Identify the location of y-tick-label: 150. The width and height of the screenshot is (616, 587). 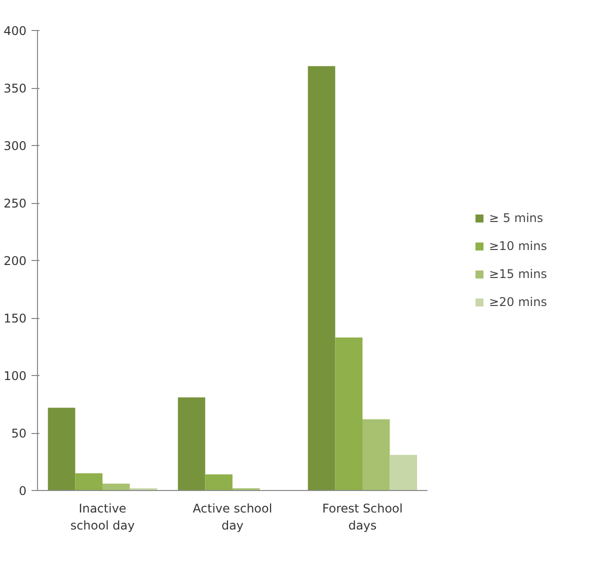
(15, 319).